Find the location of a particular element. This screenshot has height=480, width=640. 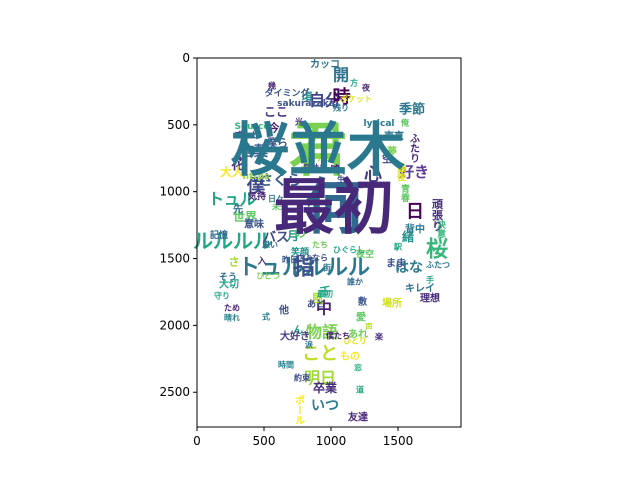

word: 約束 is located at coordinates (302, 378).